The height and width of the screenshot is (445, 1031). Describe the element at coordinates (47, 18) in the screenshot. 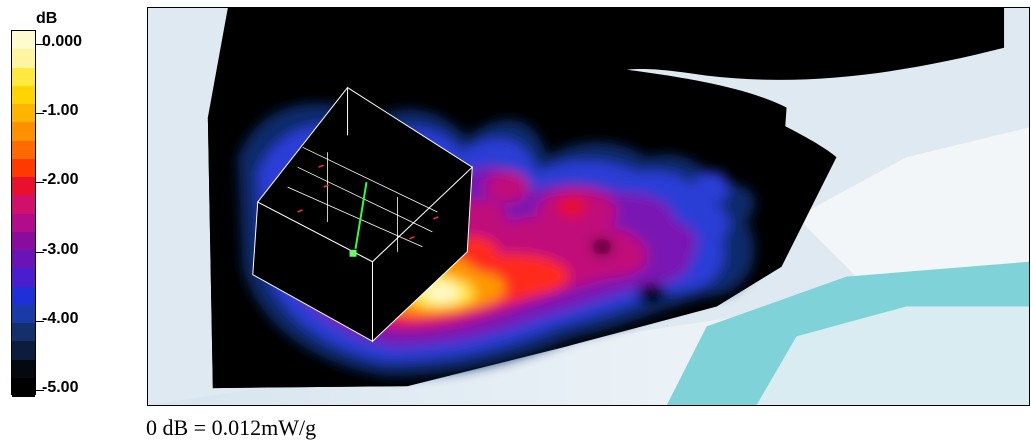

I see `colorbar-unit-label: dB` at that location.